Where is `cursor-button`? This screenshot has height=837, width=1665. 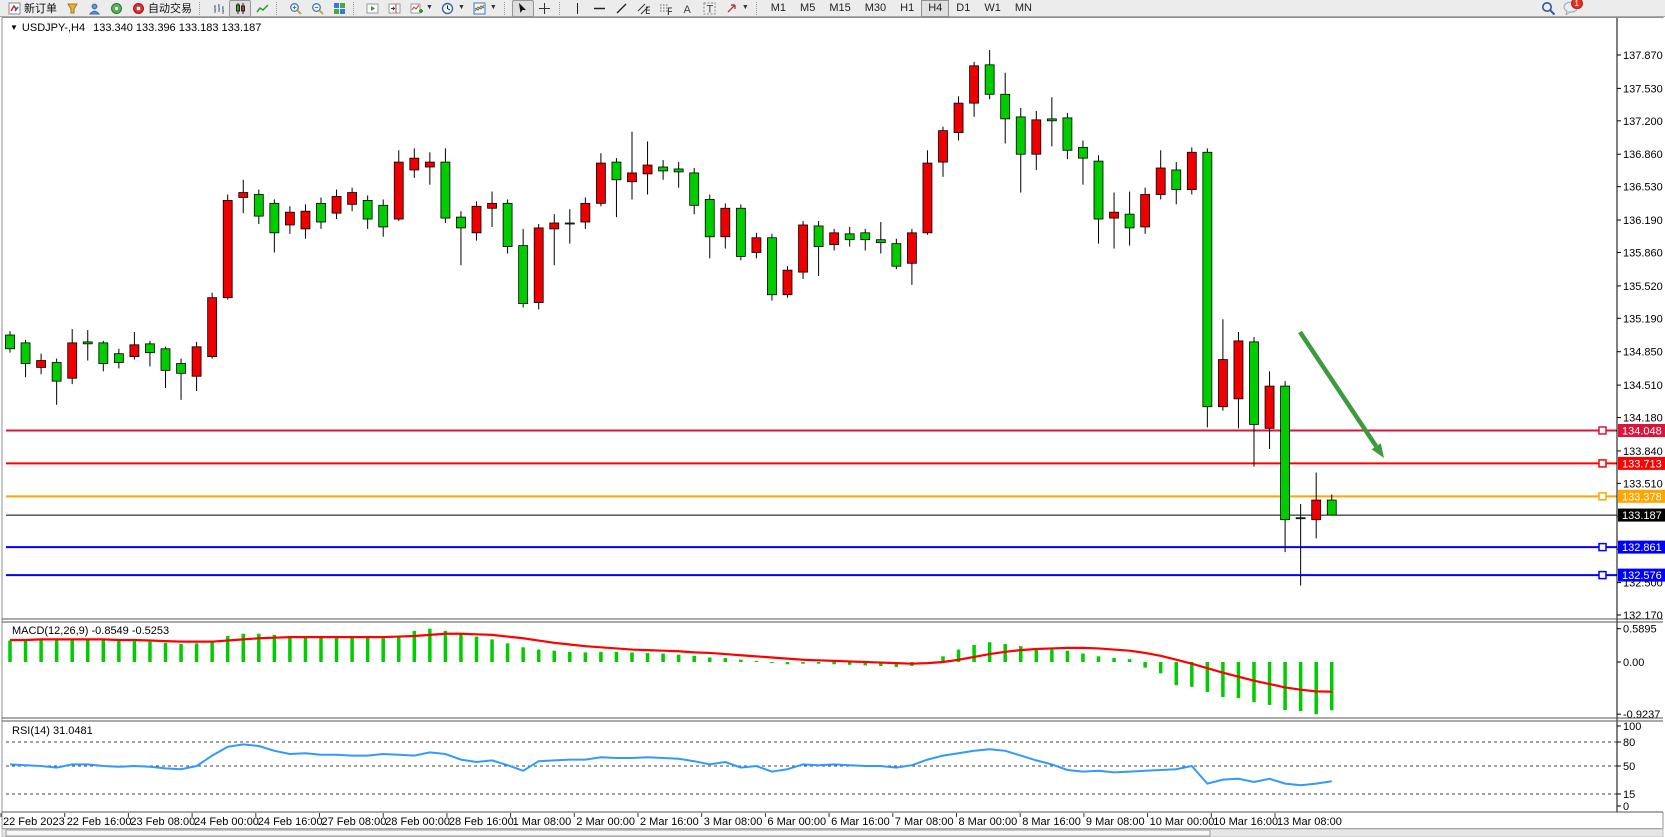 cursor-button is located at coordinates (522, 8).